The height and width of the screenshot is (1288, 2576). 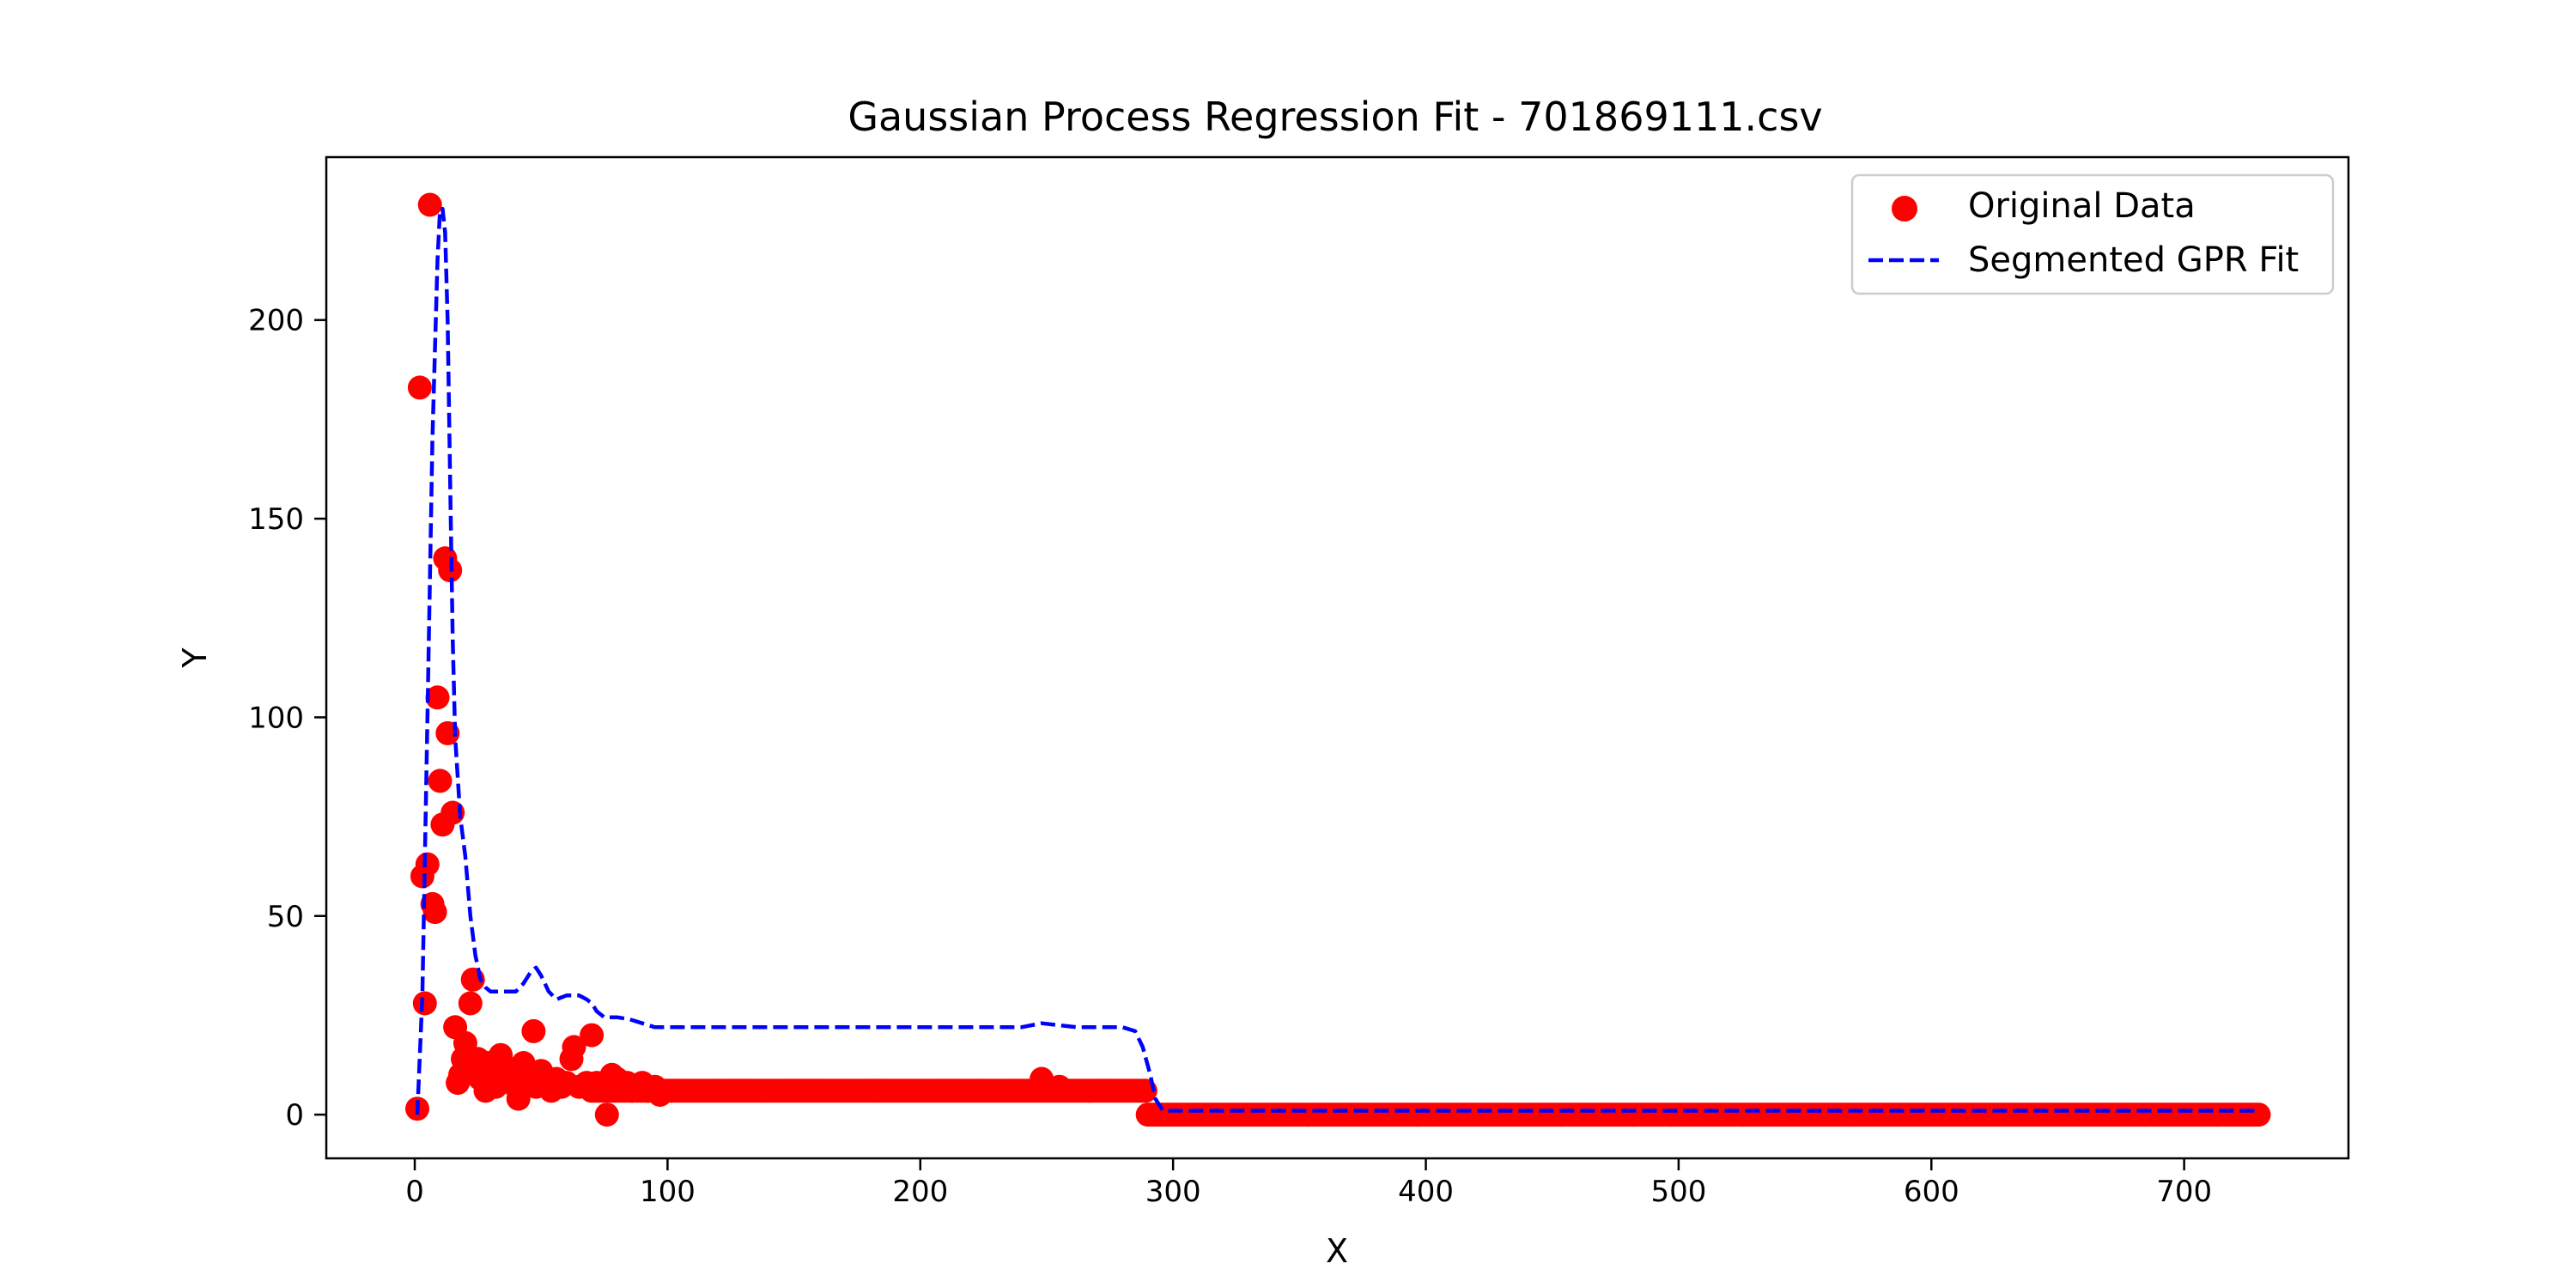 I want to click on legend-box, so click(x=2092, y=234).